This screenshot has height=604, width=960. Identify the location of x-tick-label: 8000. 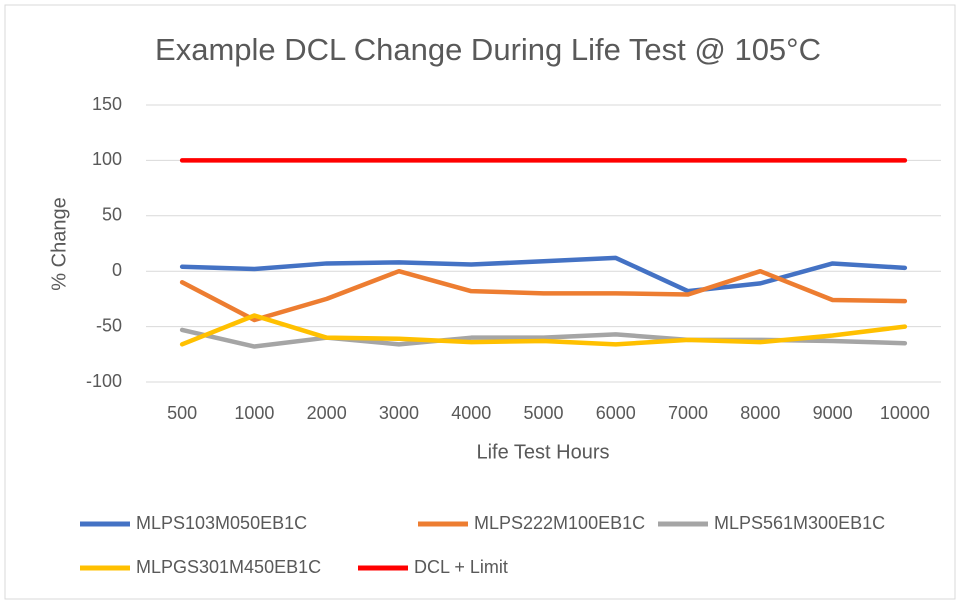
(760, 413).